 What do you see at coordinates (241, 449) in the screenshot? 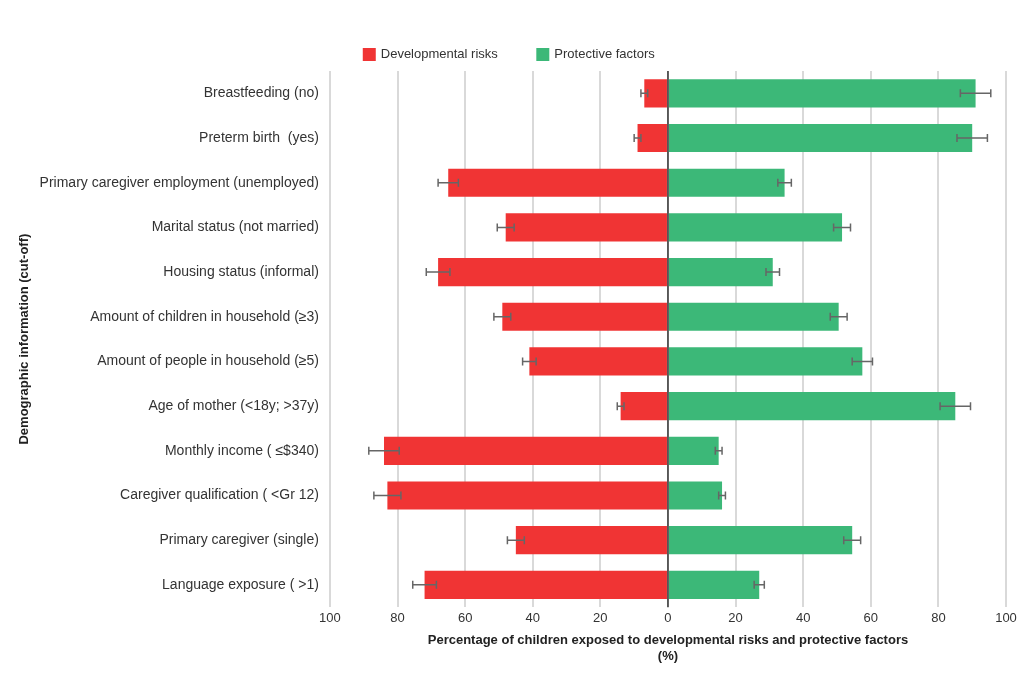
I see `y-tick-label: Monthly income ( ≤$340)` at bounding box center [241, 449].